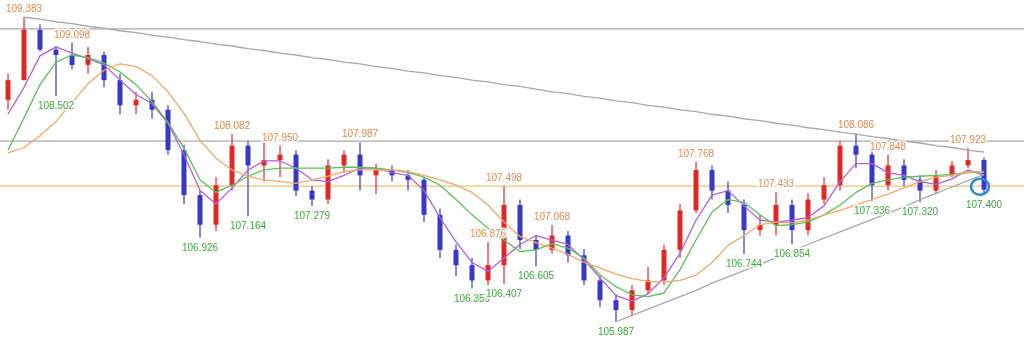  Describe the element at coordinates (968, 140) in the screenshot. I see `annotation: 107.923` at that location.